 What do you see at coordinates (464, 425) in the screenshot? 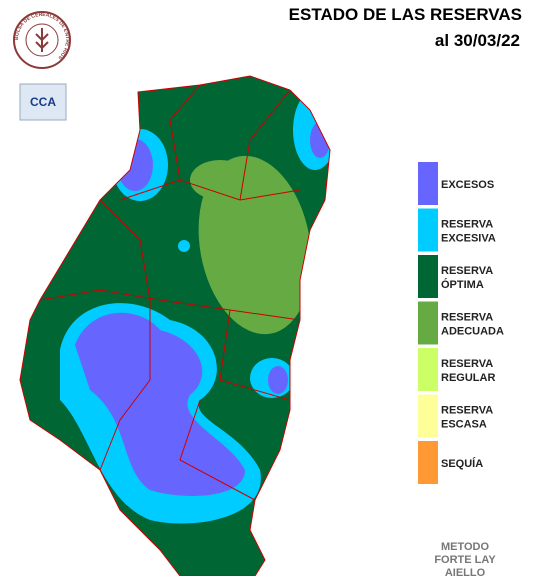
I see `legend-label: ESCASA` at bounding box center [464, 425].